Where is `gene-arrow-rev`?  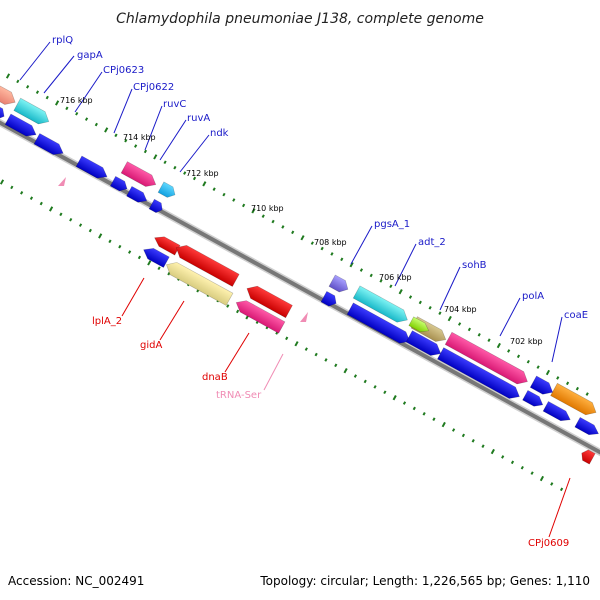
gene-arrow-rev is located at coordinates (155, 256).